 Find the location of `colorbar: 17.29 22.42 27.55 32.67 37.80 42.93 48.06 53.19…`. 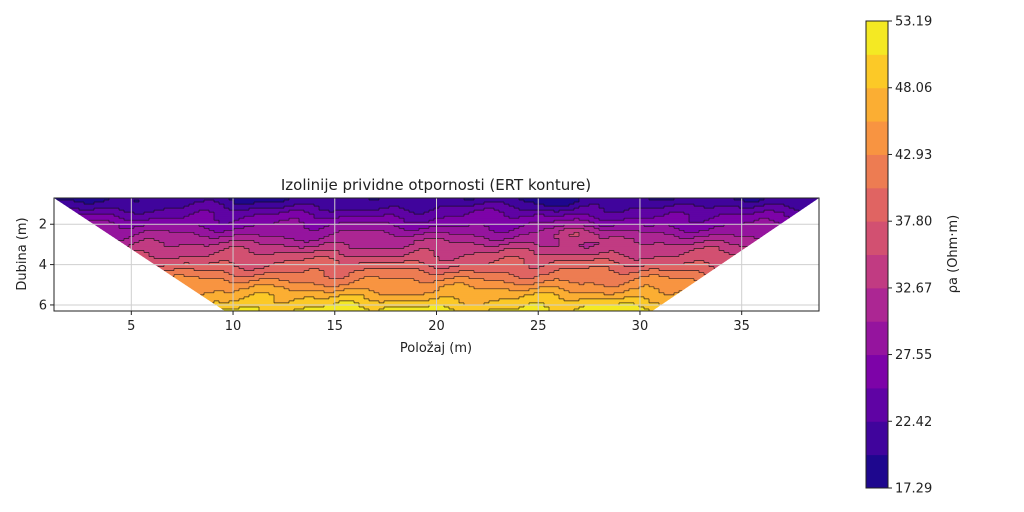

colorbar: 17.29 22.42 27.55 32.67 37.80 42.93 48.06 53.19… is located at coordinates (913, 256).